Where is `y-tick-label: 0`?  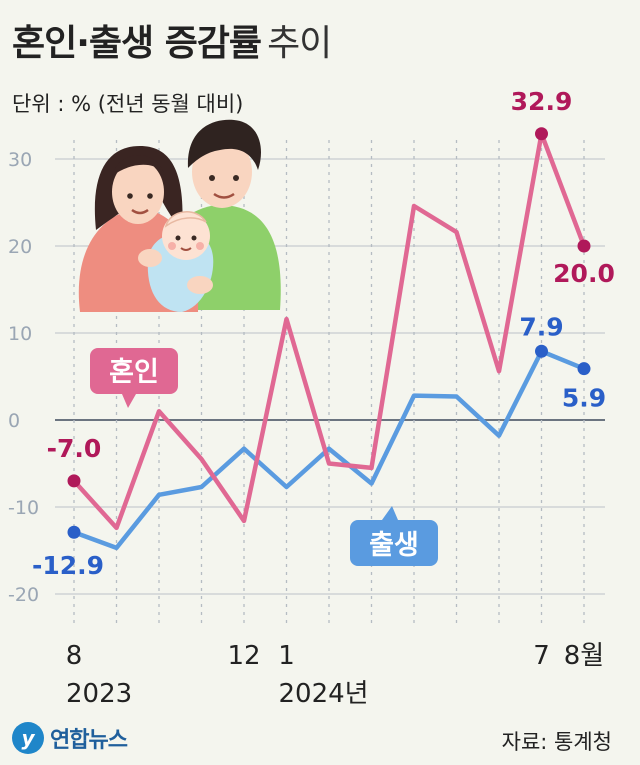
y-tick-label: 0 is located at coordinates (14, 421).